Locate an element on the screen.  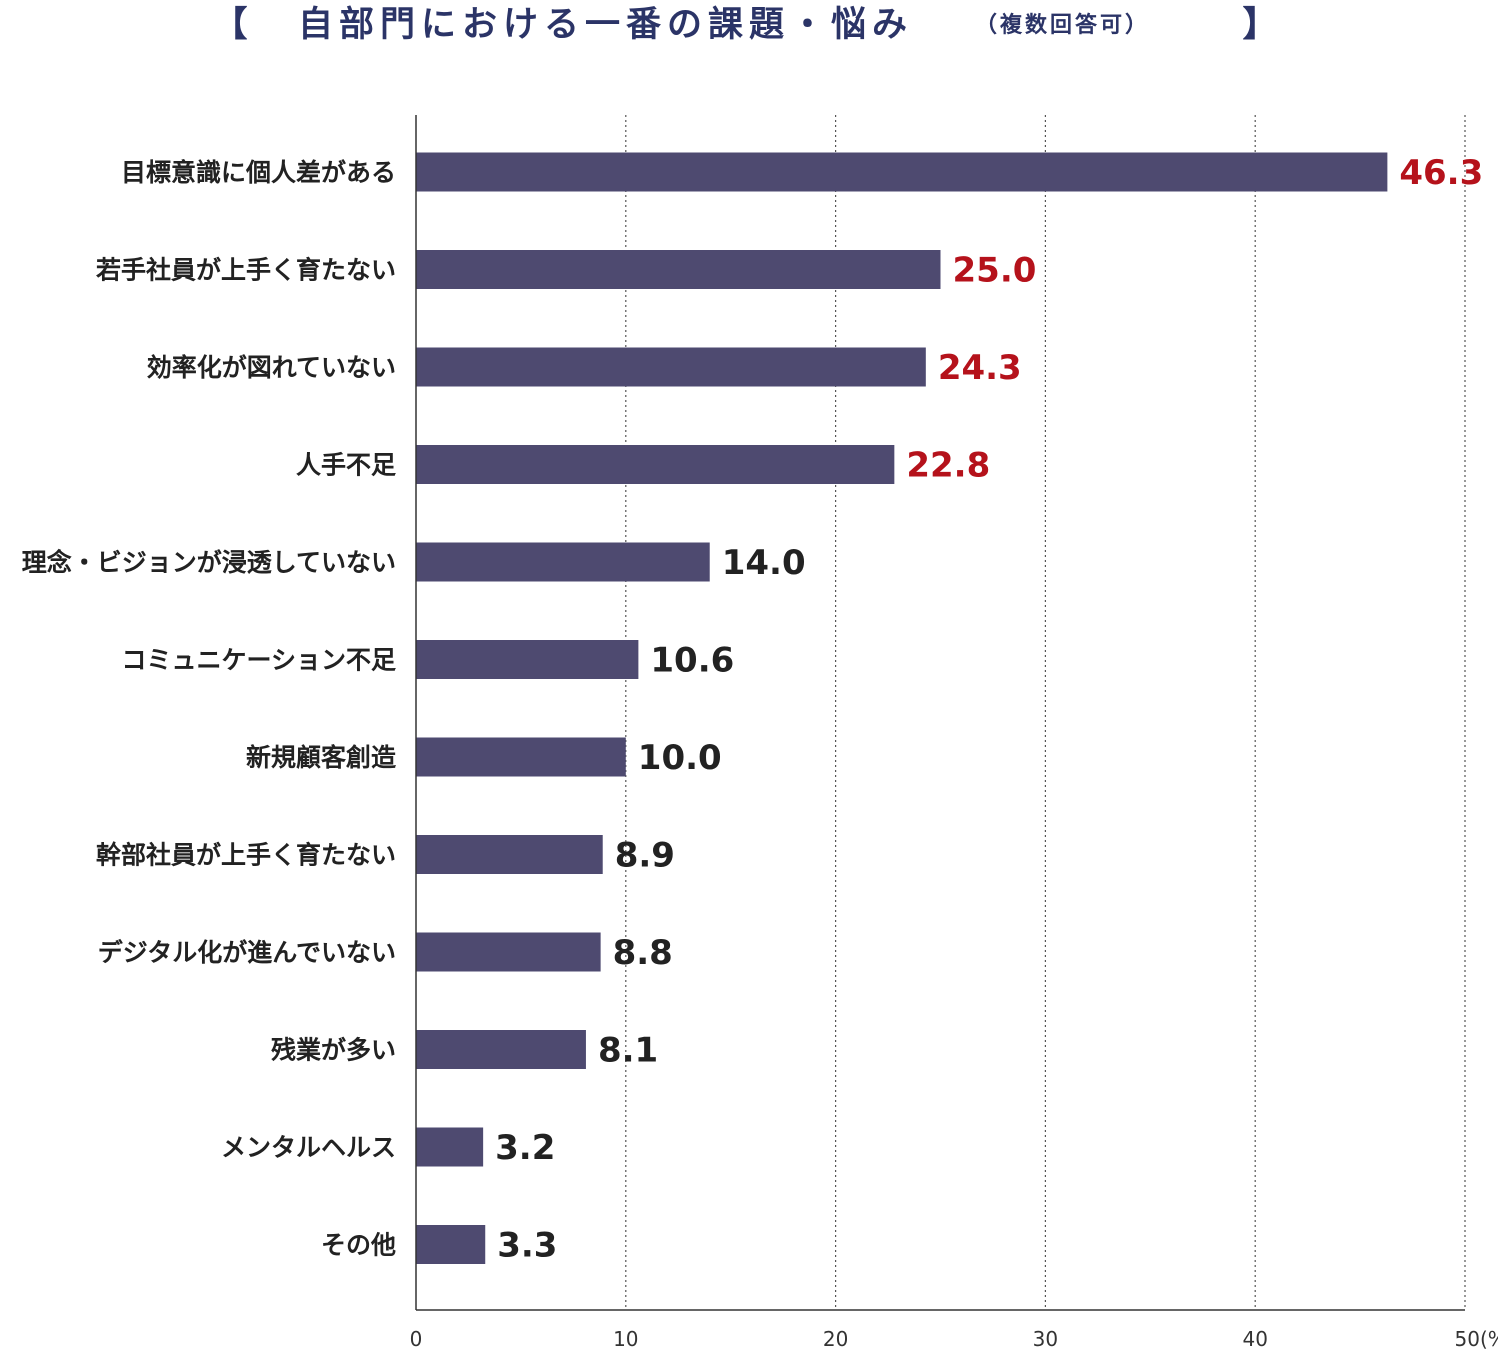
value-label: 8.9 is located at coordinates (645, 856).